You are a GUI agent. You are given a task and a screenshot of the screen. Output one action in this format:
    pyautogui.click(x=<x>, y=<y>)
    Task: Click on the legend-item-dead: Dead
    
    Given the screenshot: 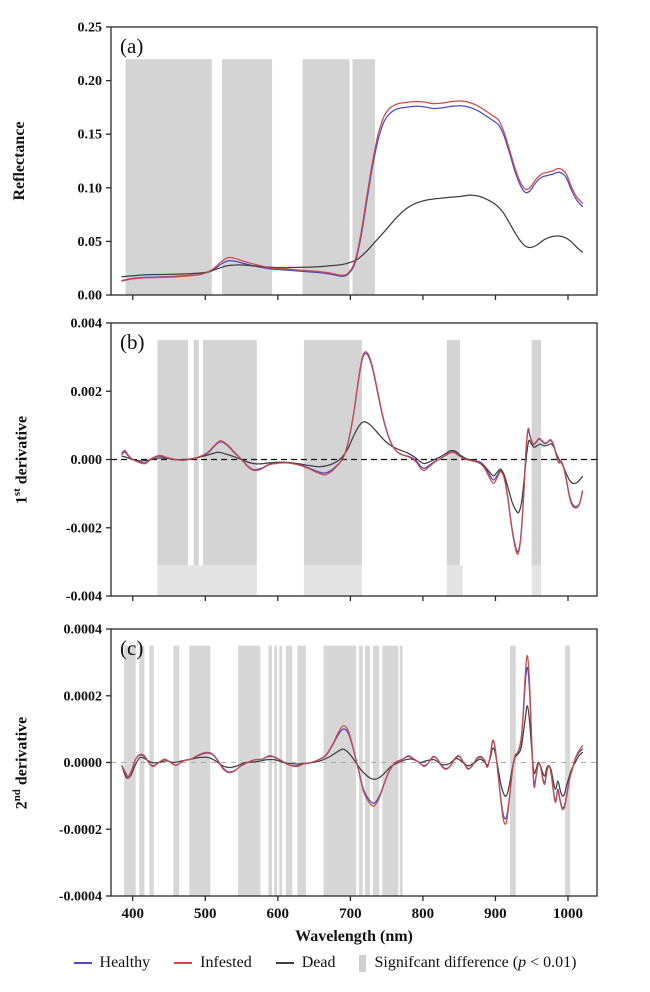 What is the action you would take?
    pyautogui.click(x=305, y=963)
    